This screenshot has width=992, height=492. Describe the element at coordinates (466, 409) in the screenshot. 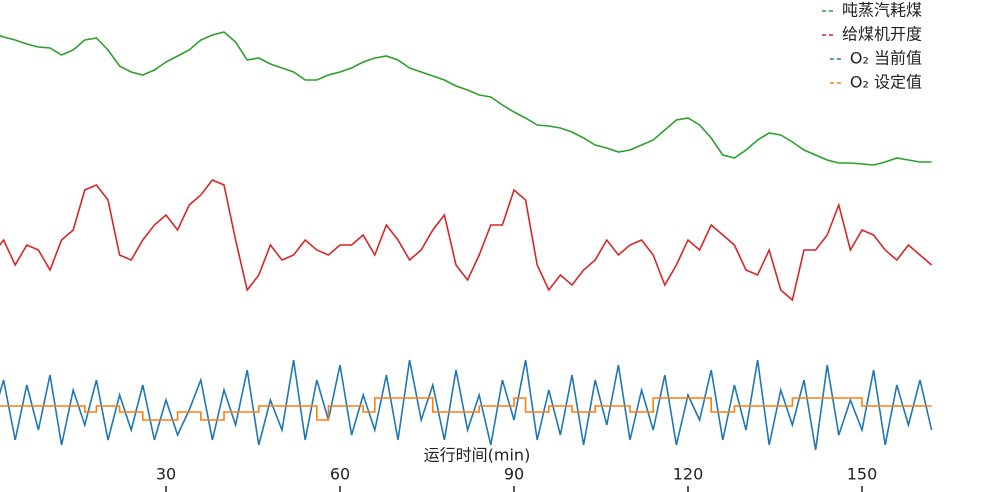

I see `series-line` at that location.